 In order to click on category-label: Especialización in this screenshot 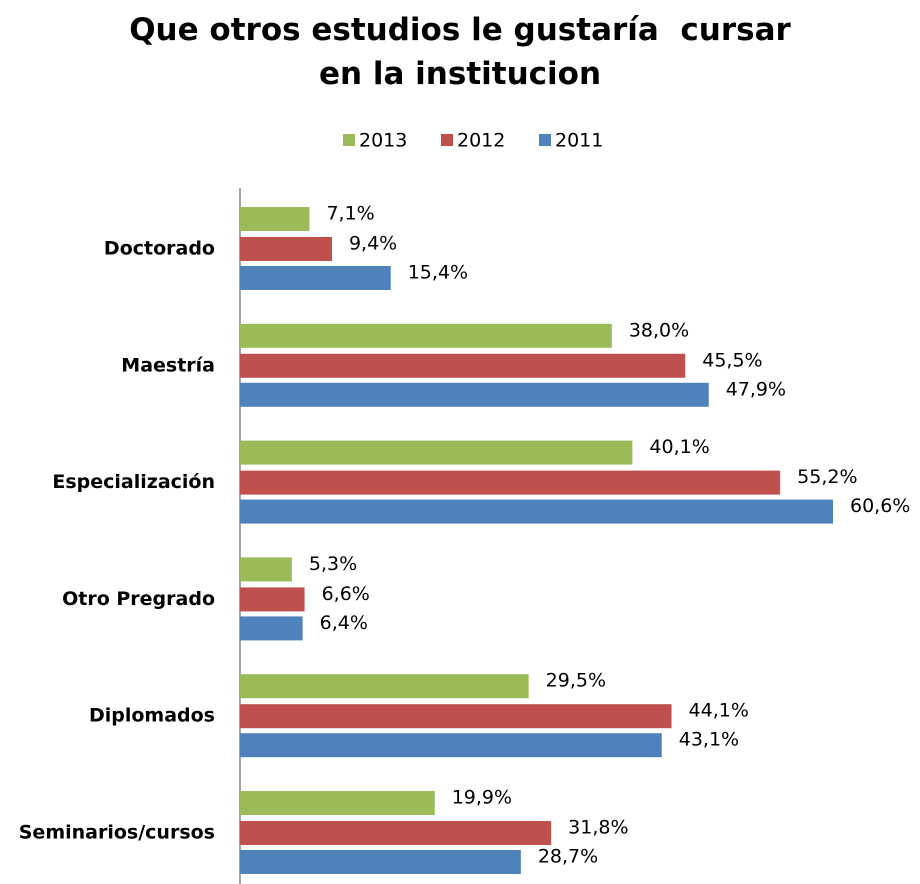, I will do `click(133, 482)`.